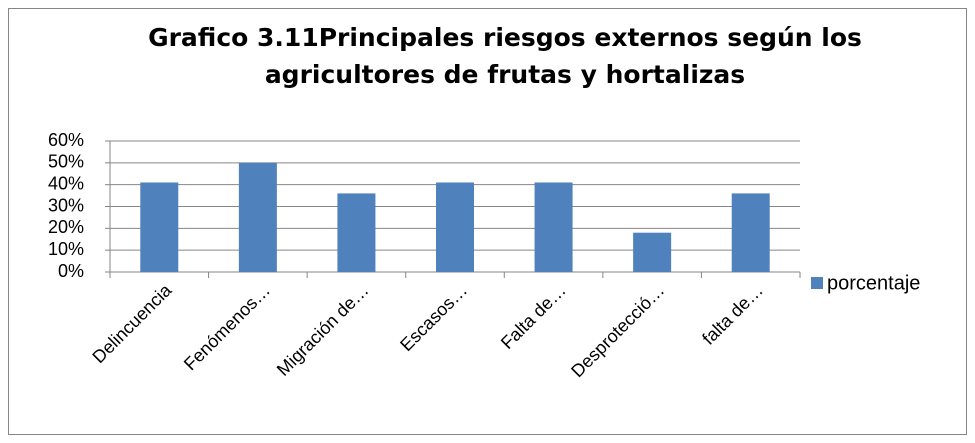 This screenshot has height=443, width=975. Describe the element at coordinates (66, 249) in the screenshot. I see `y-tick-label: 10%` at that location.